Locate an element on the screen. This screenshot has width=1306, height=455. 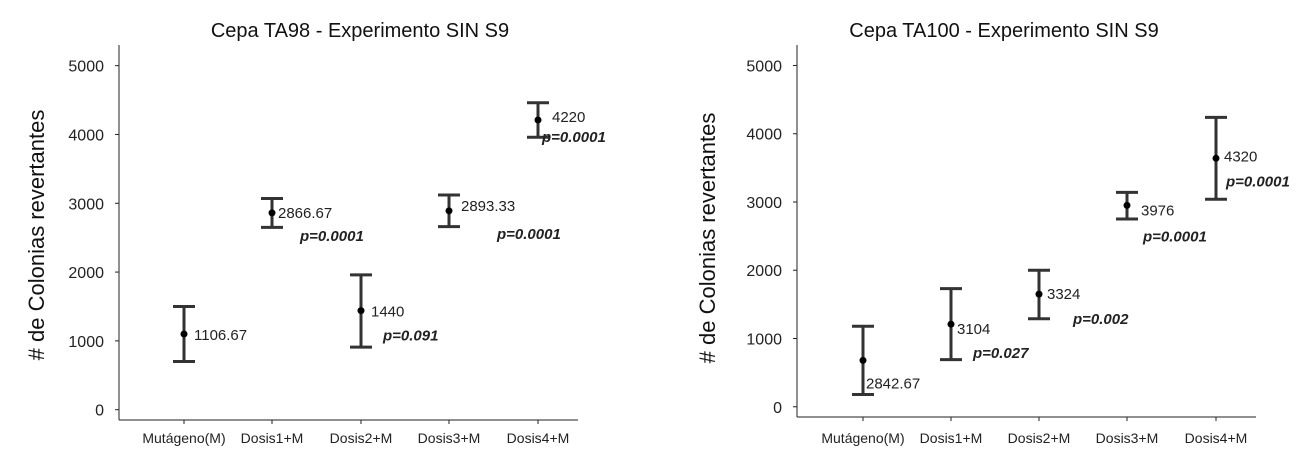
data-label: 4220 is located at coordinates (568, 117).